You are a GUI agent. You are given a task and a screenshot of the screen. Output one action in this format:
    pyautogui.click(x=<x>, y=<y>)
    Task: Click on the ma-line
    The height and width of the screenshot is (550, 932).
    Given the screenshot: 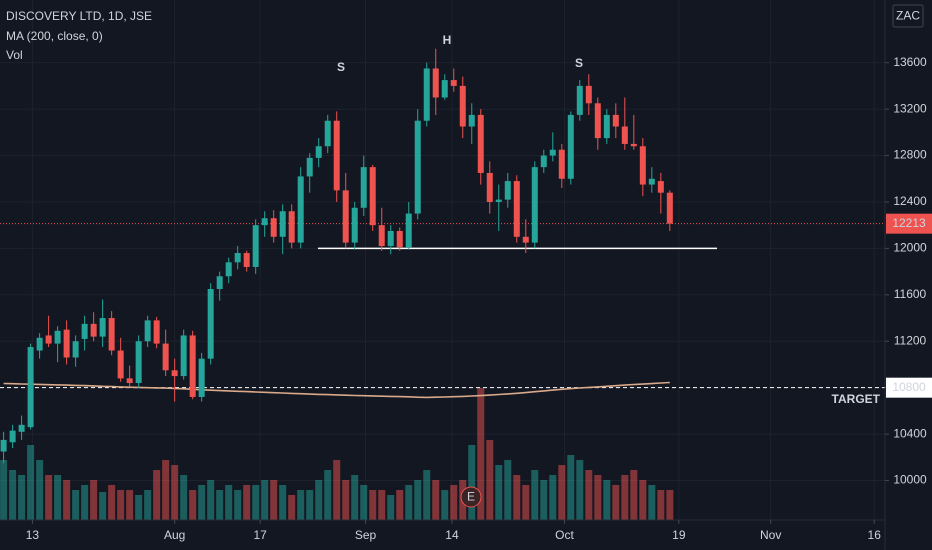 What is the action you would take?
    pyautogui.click(x=336, y=390)
    